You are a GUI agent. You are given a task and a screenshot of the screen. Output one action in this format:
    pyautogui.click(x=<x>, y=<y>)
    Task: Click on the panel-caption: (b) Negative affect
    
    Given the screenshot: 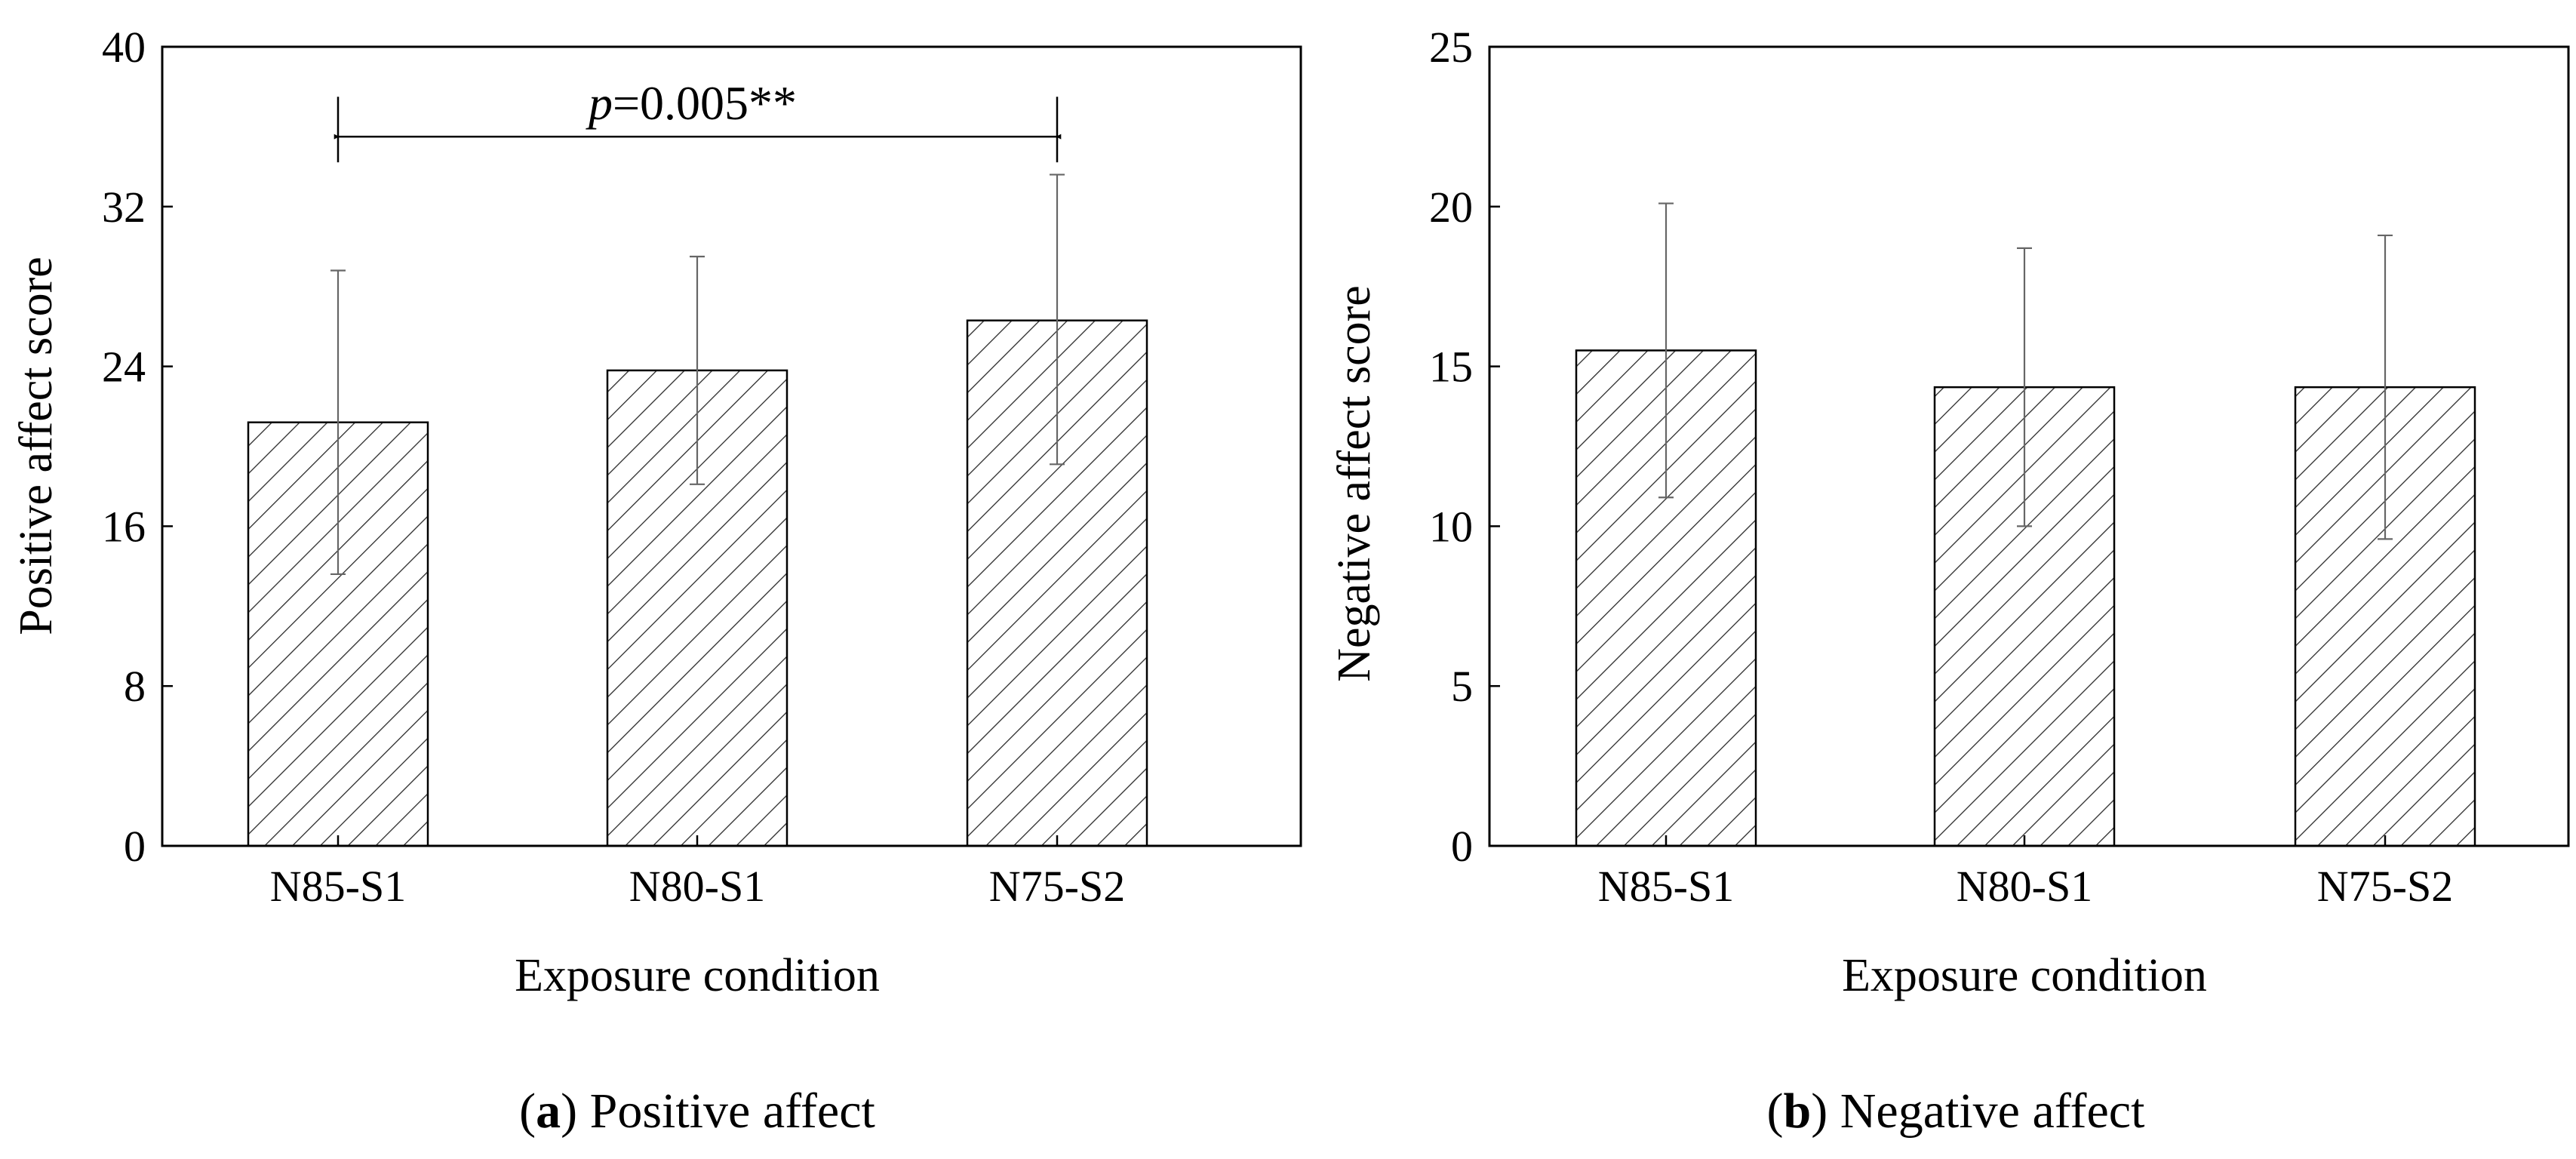 What is the action you would take?
    pyautogui.click(x=1956, y=1111)
    